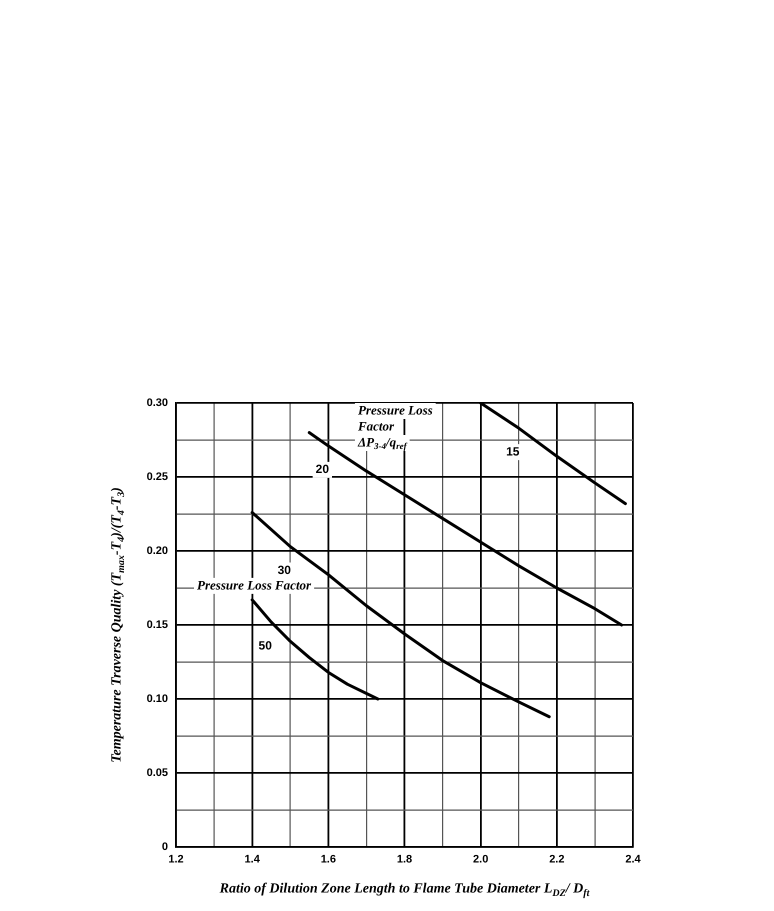 This screenshot has height=911, width=774. What do you see at coordinates (252, 860) in the screenshot?
I see `x-tick-label: 1.4` at bounding box center [252, 860].